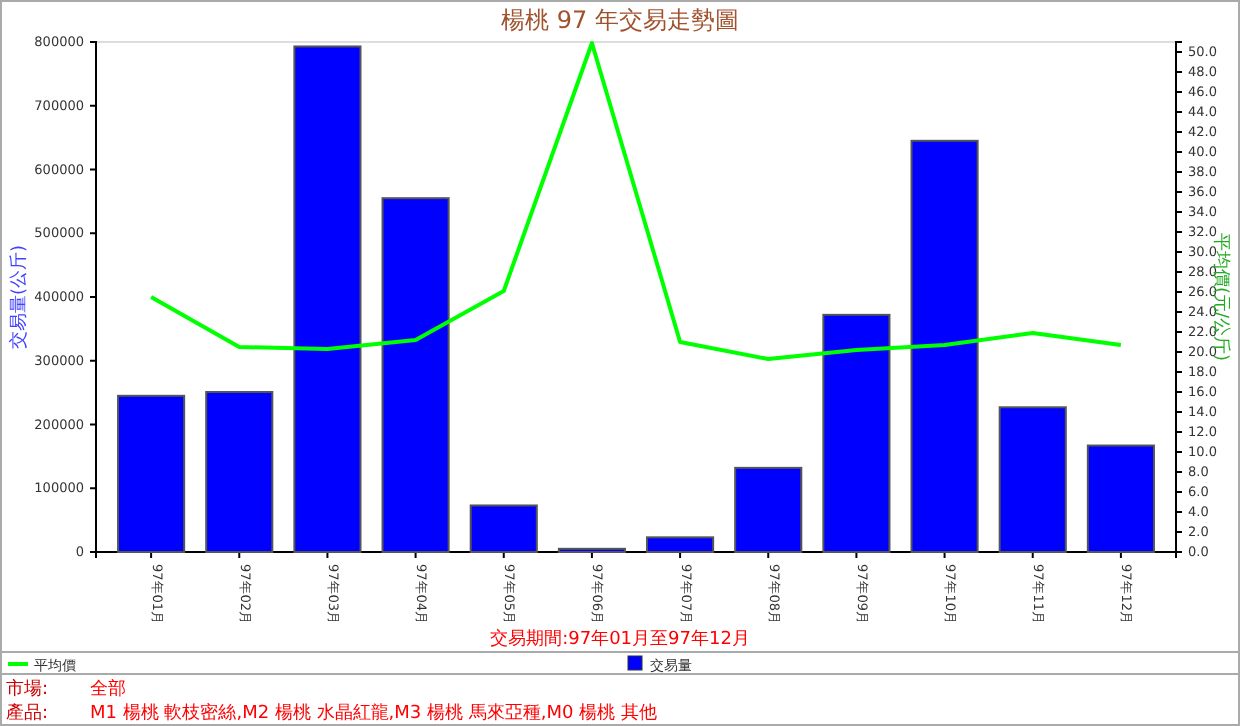  I want to click on text: 交易期間:97年01月至97年12月, so click(620, 639).